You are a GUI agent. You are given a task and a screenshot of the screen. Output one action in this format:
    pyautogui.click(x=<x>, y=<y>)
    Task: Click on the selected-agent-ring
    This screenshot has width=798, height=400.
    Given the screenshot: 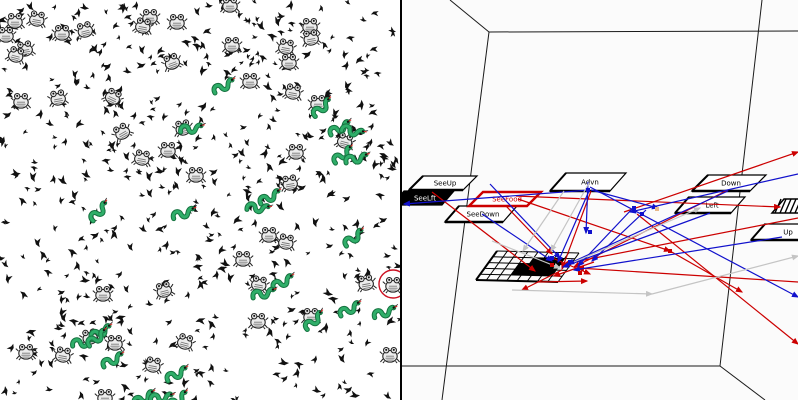 What is the action you would take?
    pyautogui.click(x=389, y=284)
    